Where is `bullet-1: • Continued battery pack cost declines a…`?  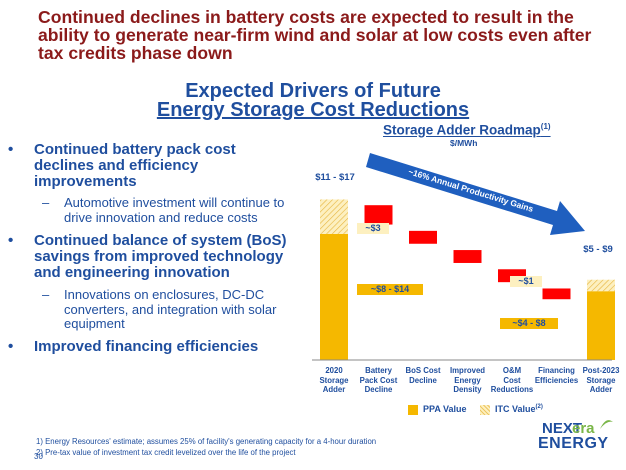
bullet-1: • Continued battery pack cost declines a… is located at coordinates (148, 167).